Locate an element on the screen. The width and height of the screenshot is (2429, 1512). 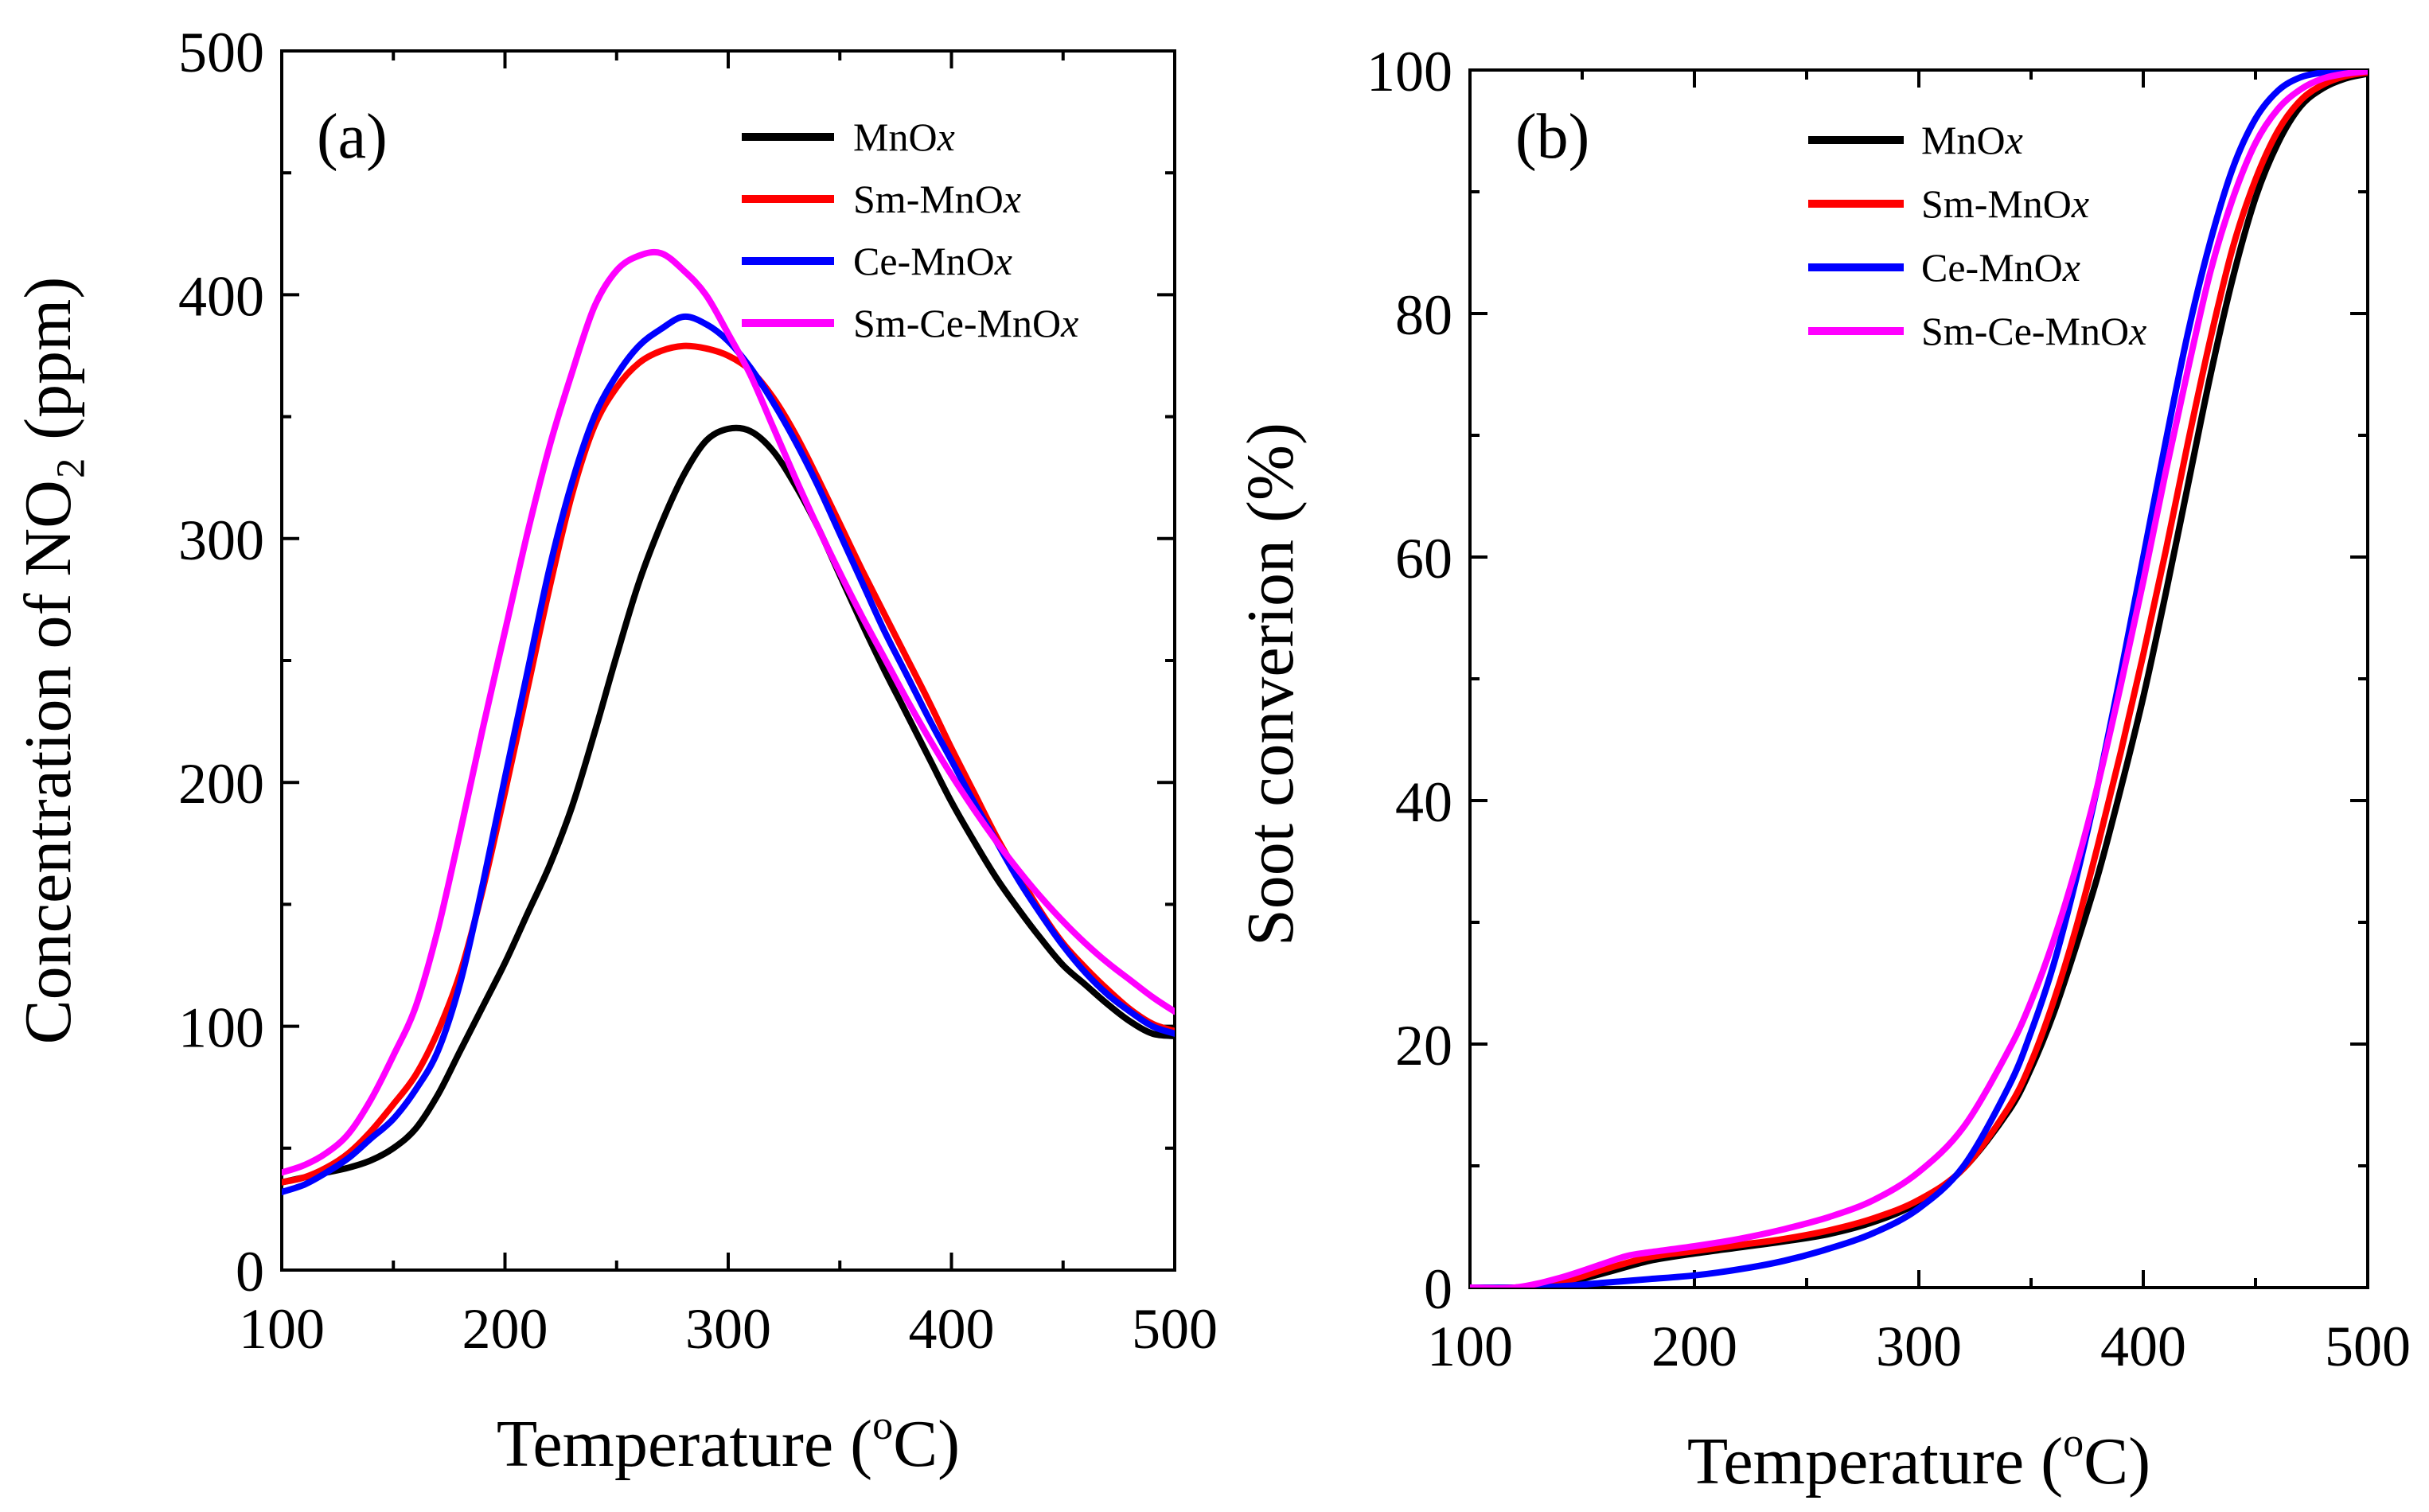
y-tick-label: 40 is located at coordinates (1423, 802).